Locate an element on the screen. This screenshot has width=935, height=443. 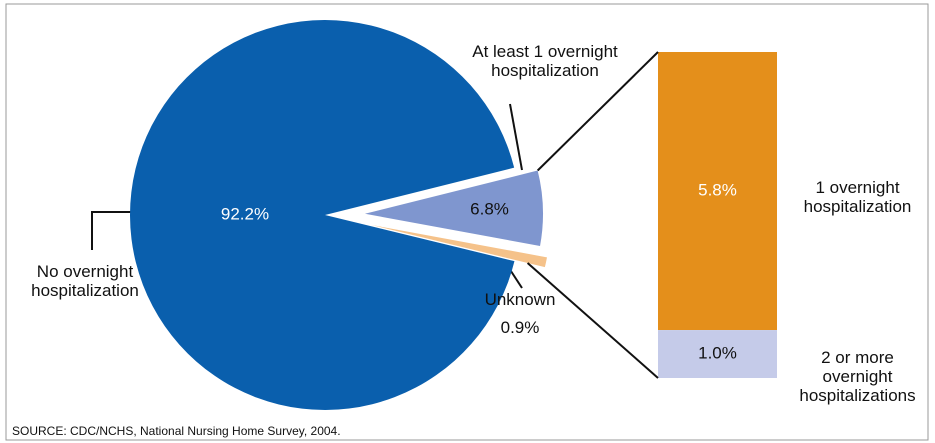
bar-label: 2 or more overnight hospitalizations is located at coordinates (857, 376).